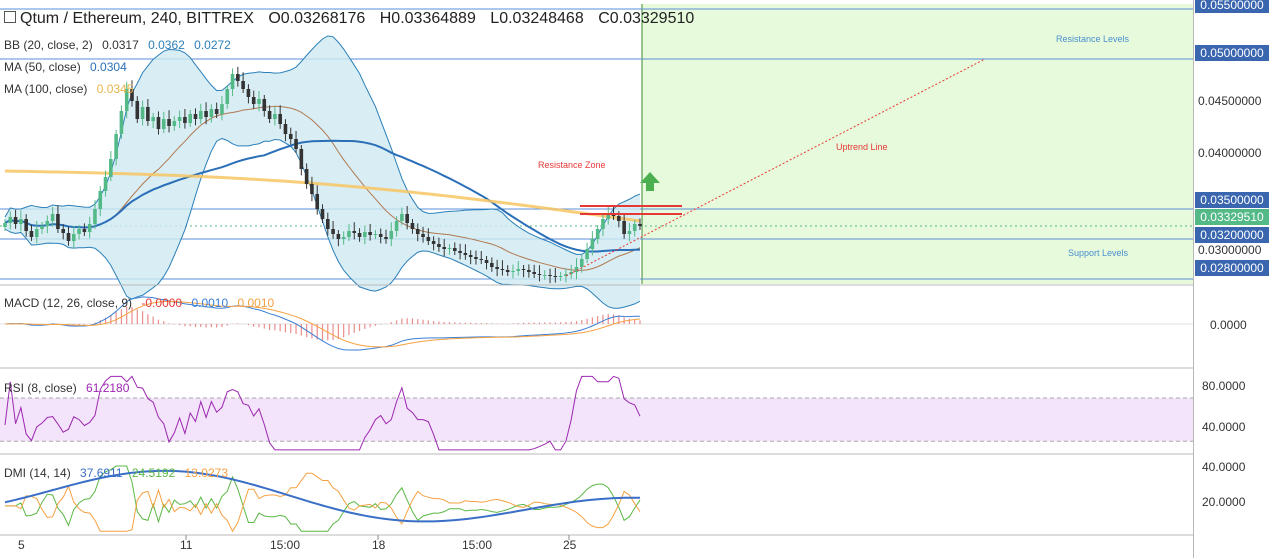 Image resolution: width=1273 pixels, height=558 pixels. What do you see at coordinates (71, 89) in the screenshot?
I see `ma100-legend: MA (100, close) 0.0345` at bounding box center [71, 89].